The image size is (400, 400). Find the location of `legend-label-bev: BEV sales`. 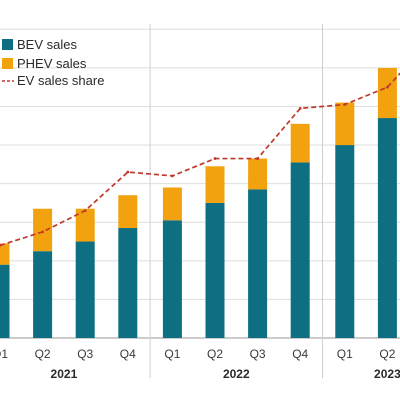

legend-label-bev: BEV sales is located at coordinates (47, 44).